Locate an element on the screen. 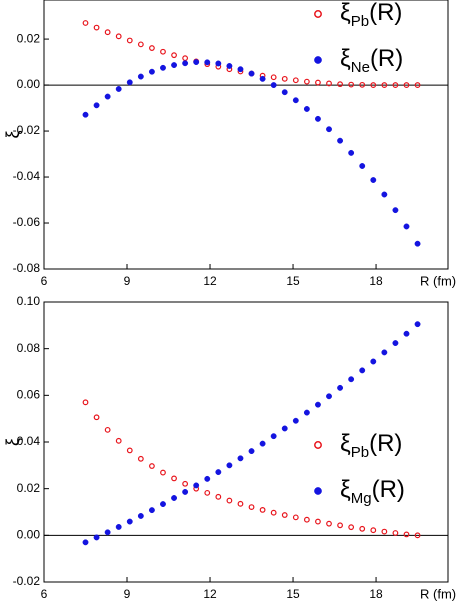 This screenshot has height=614, width=474. y-tick-label: 0.06 is located at coordinates (29, 395).